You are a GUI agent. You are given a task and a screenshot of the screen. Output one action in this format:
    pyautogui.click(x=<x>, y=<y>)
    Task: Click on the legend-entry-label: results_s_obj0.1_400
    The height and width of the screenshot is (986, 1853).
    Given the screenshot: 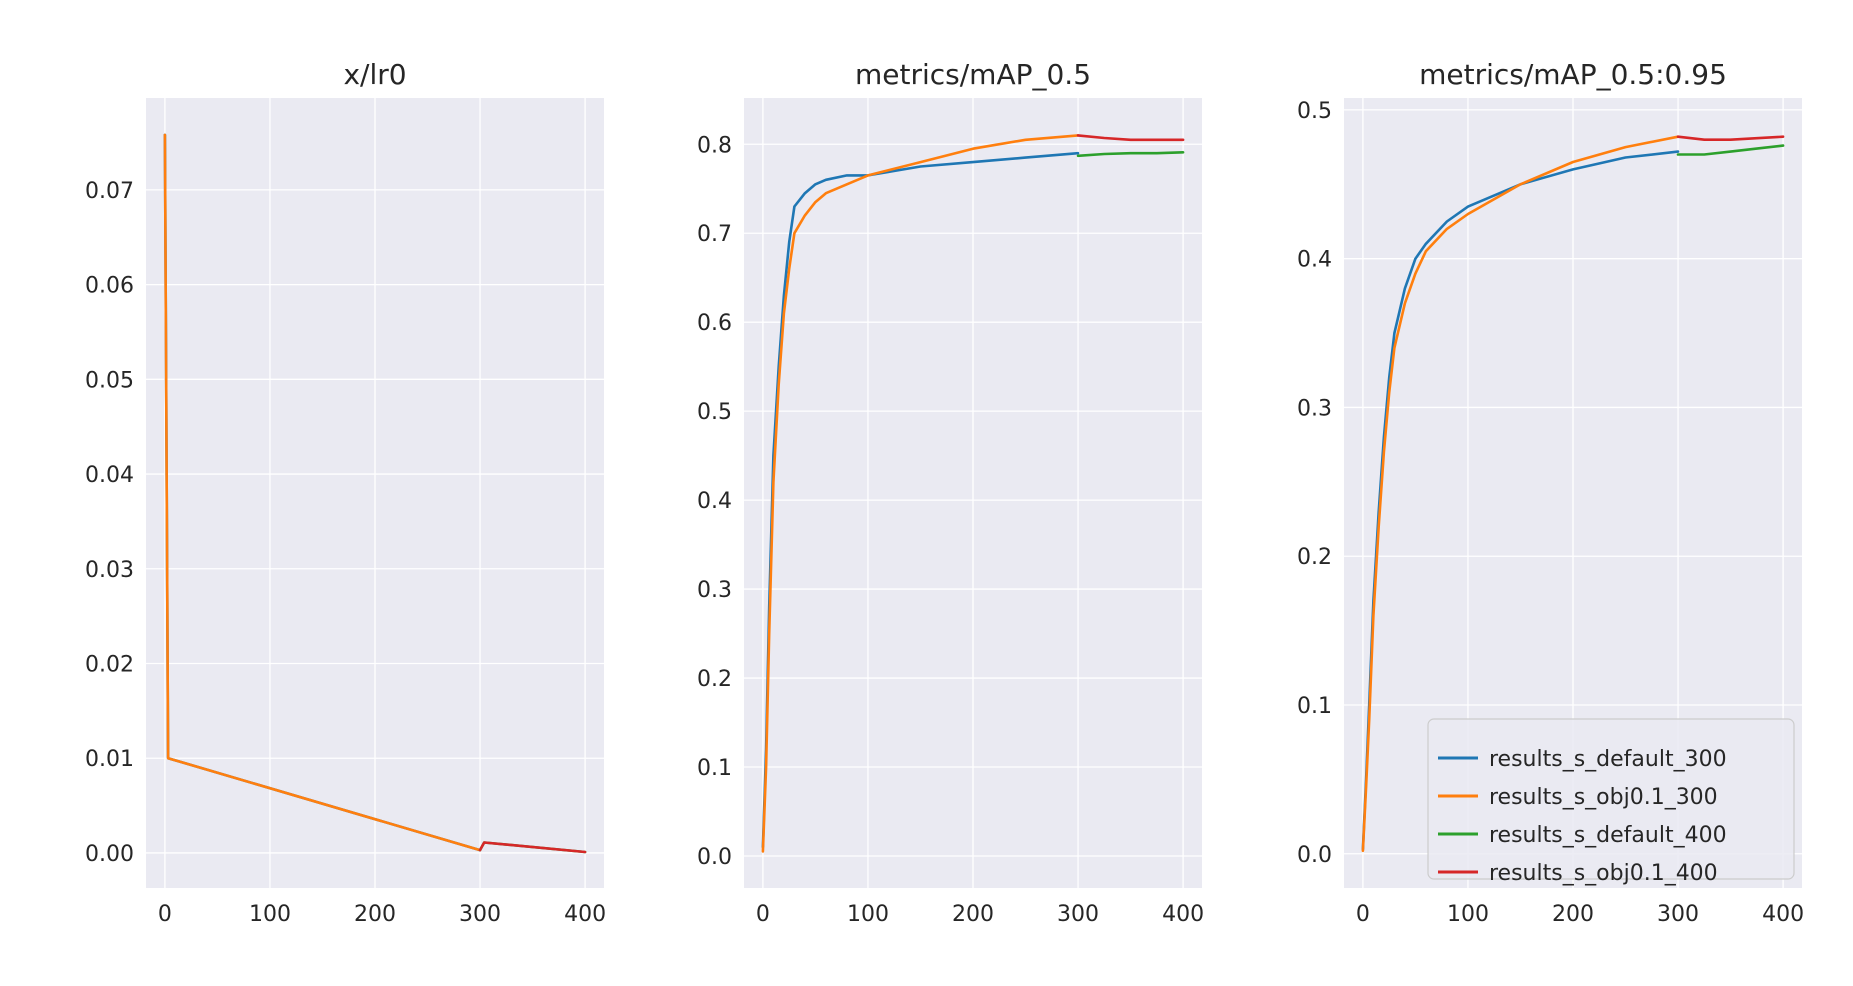 What is the action you would take?
    pyautogui.click(x=1603, y=873)
    